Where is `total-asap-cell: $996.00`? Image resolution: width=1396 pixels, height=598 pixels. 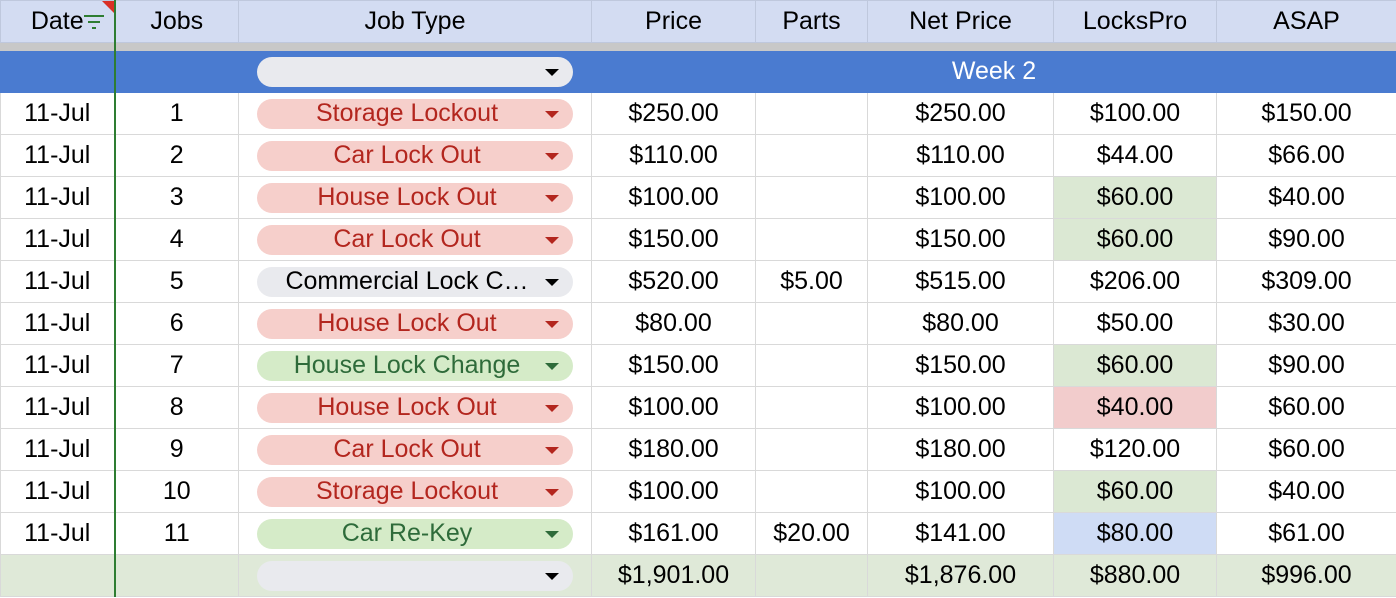
total-asap-cell: $996.00 is located at coordinates (1306, 575).